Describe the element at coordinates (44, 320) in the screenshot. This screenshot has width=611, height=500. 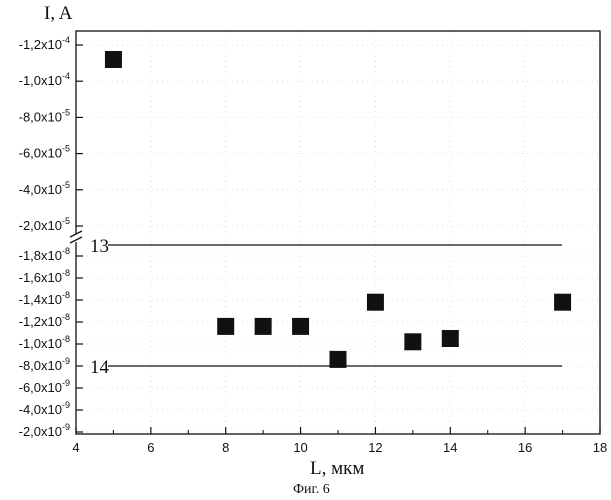
I see `y-tick-label: -1,2x10⁻⁸` at that location.